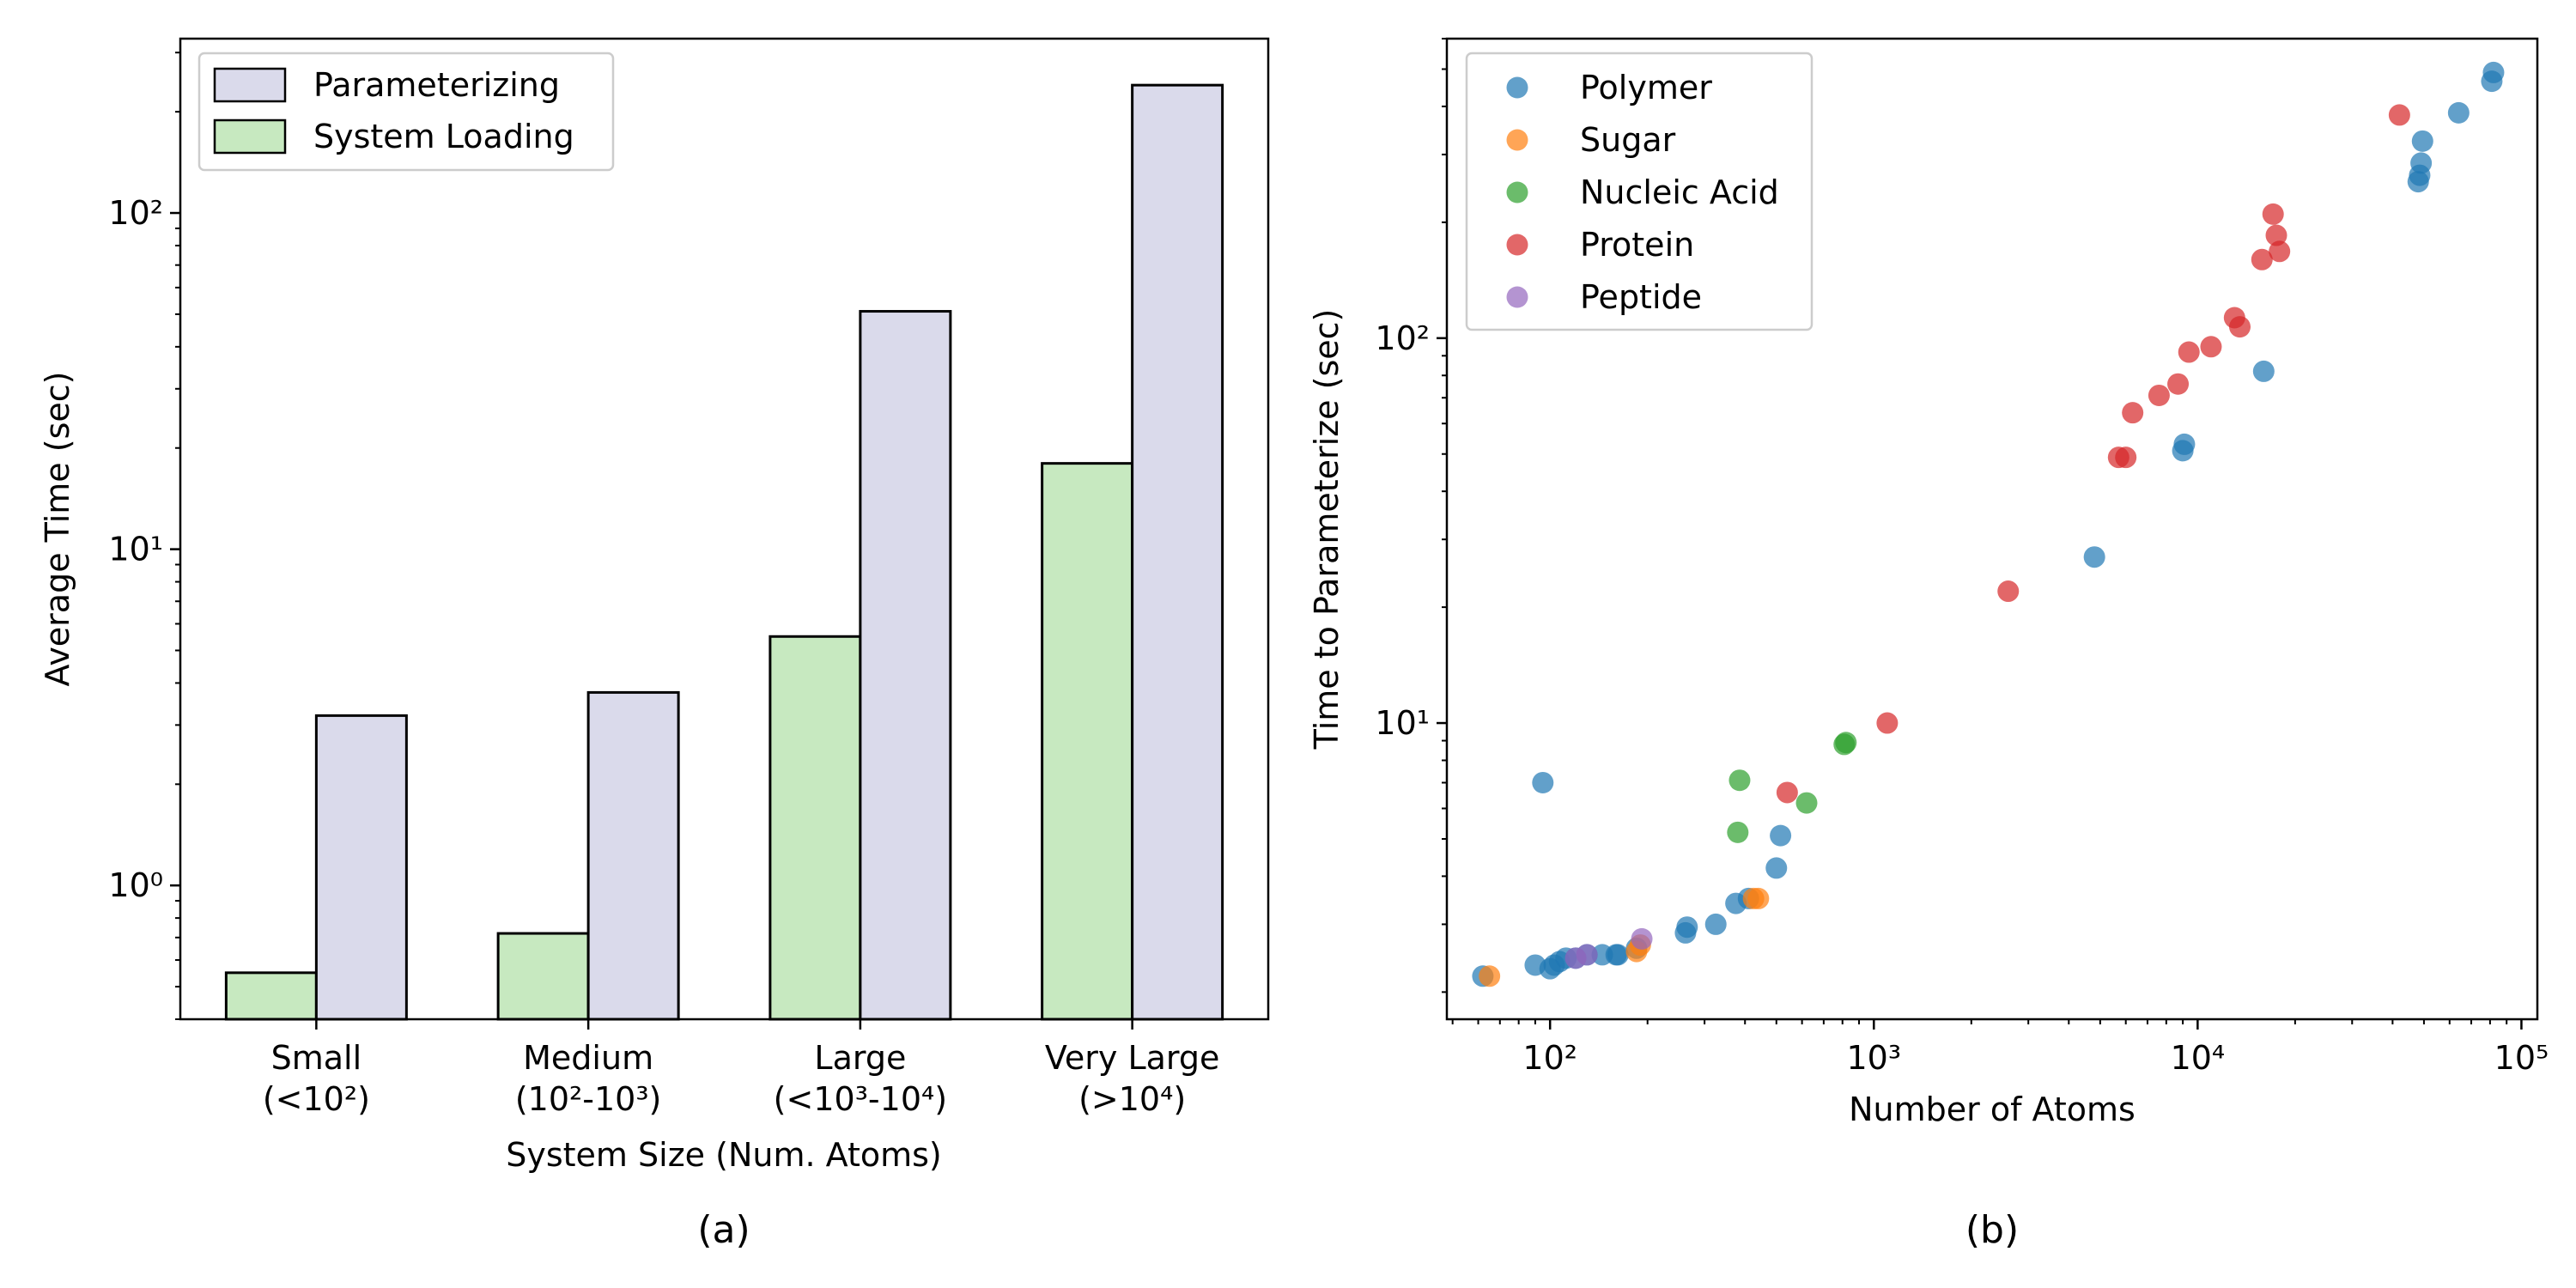 The width and height of the screenshot is (2576, 1288). What do you see at coordinates (2199, 1058) in the screenshot?
I see `x-tick-label: 10⁴` at bounding box center [2199, 1058].